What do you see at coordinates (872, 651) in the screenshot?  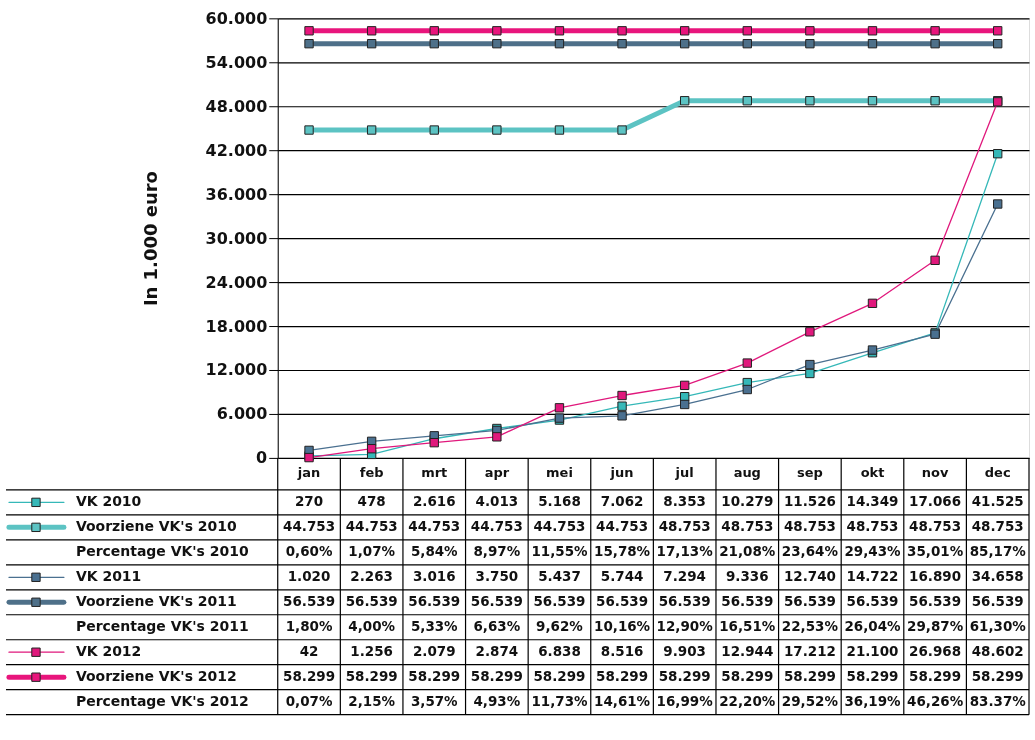 I see `data-label: 21.100` at bounding box center [872, 651].